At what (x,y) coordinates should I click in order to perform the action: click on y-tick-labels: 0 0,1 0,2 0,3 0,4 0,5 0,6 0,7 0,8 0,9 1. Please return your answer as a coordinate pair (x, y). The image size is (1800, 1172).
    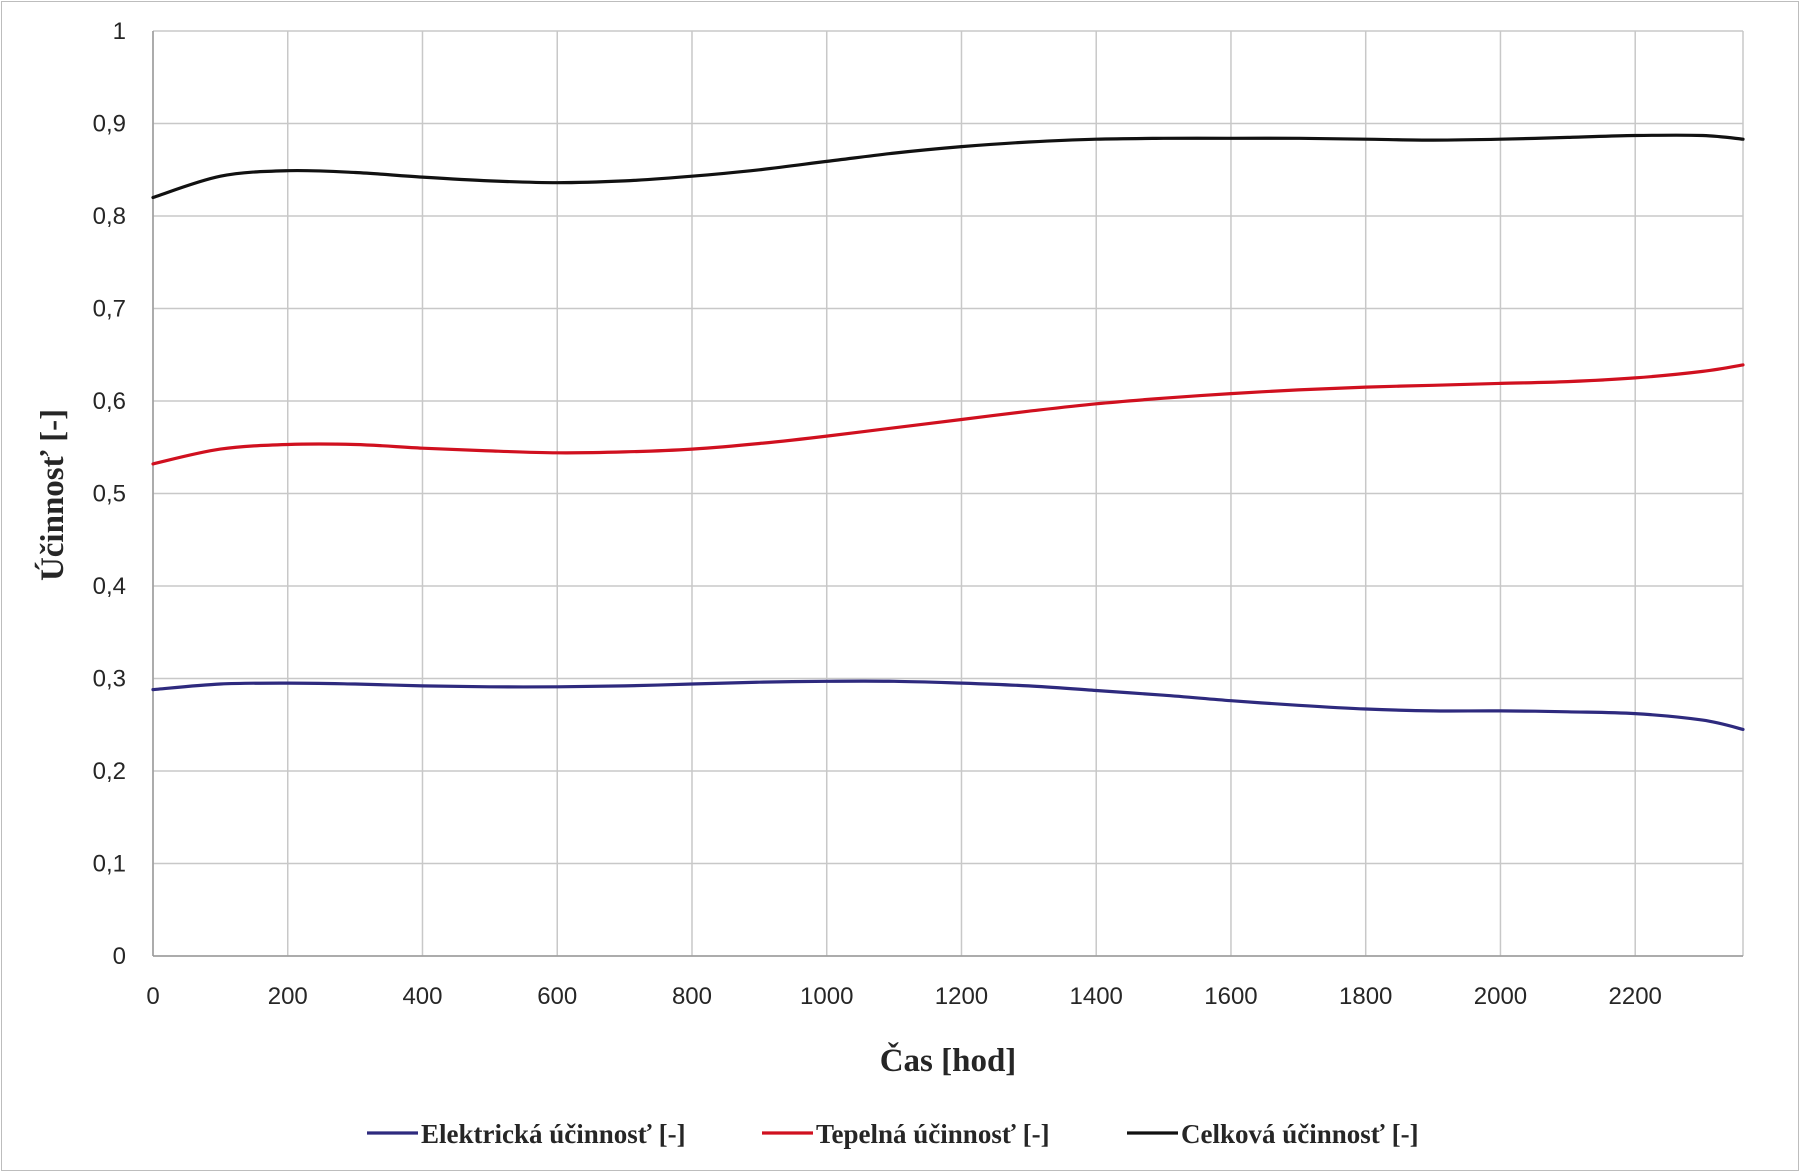
    Looking at the image, I should click on (109, 494).